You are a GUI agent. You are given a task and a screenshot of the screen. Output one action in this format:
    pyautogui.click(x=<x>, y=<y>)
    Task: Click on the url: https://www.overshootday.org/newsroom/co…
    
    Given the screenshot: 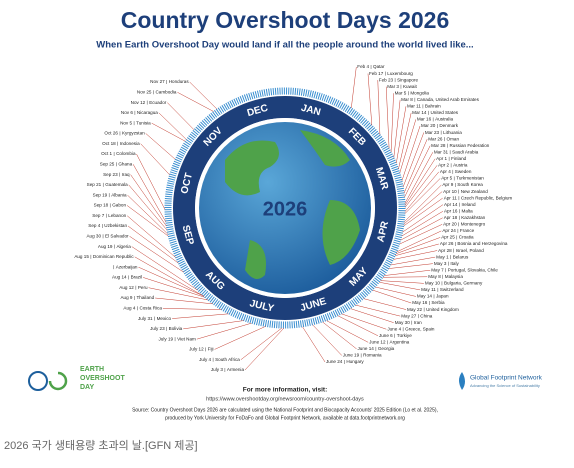 What is the action you would take?
    pyautogui.click(x=285, y=399)
    